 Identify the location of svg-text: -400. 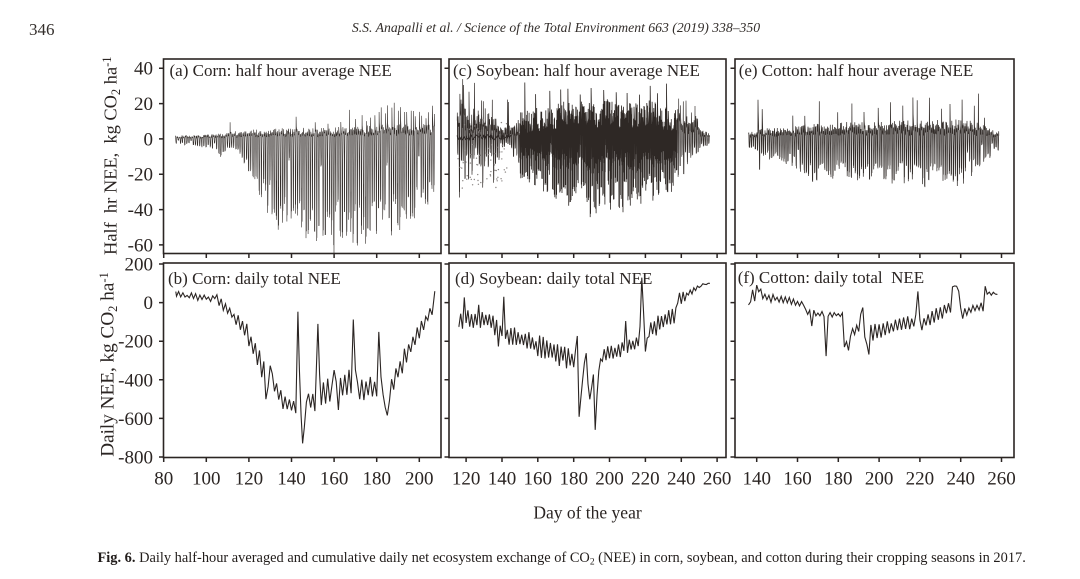
(135, 380).